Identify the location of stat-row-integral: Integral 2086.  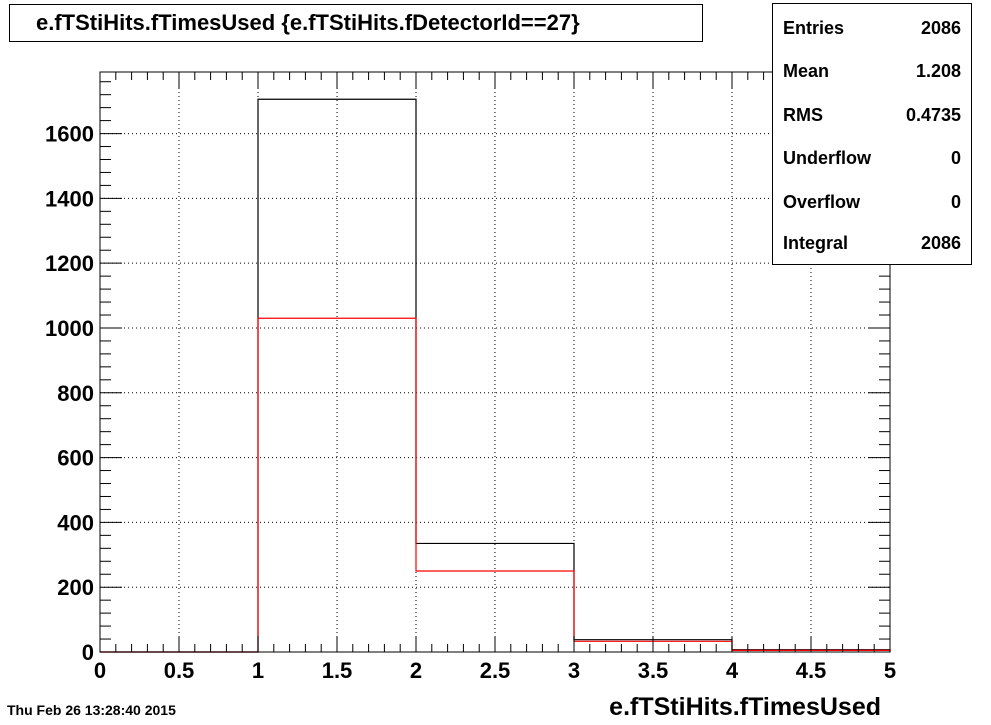
(872, 245).